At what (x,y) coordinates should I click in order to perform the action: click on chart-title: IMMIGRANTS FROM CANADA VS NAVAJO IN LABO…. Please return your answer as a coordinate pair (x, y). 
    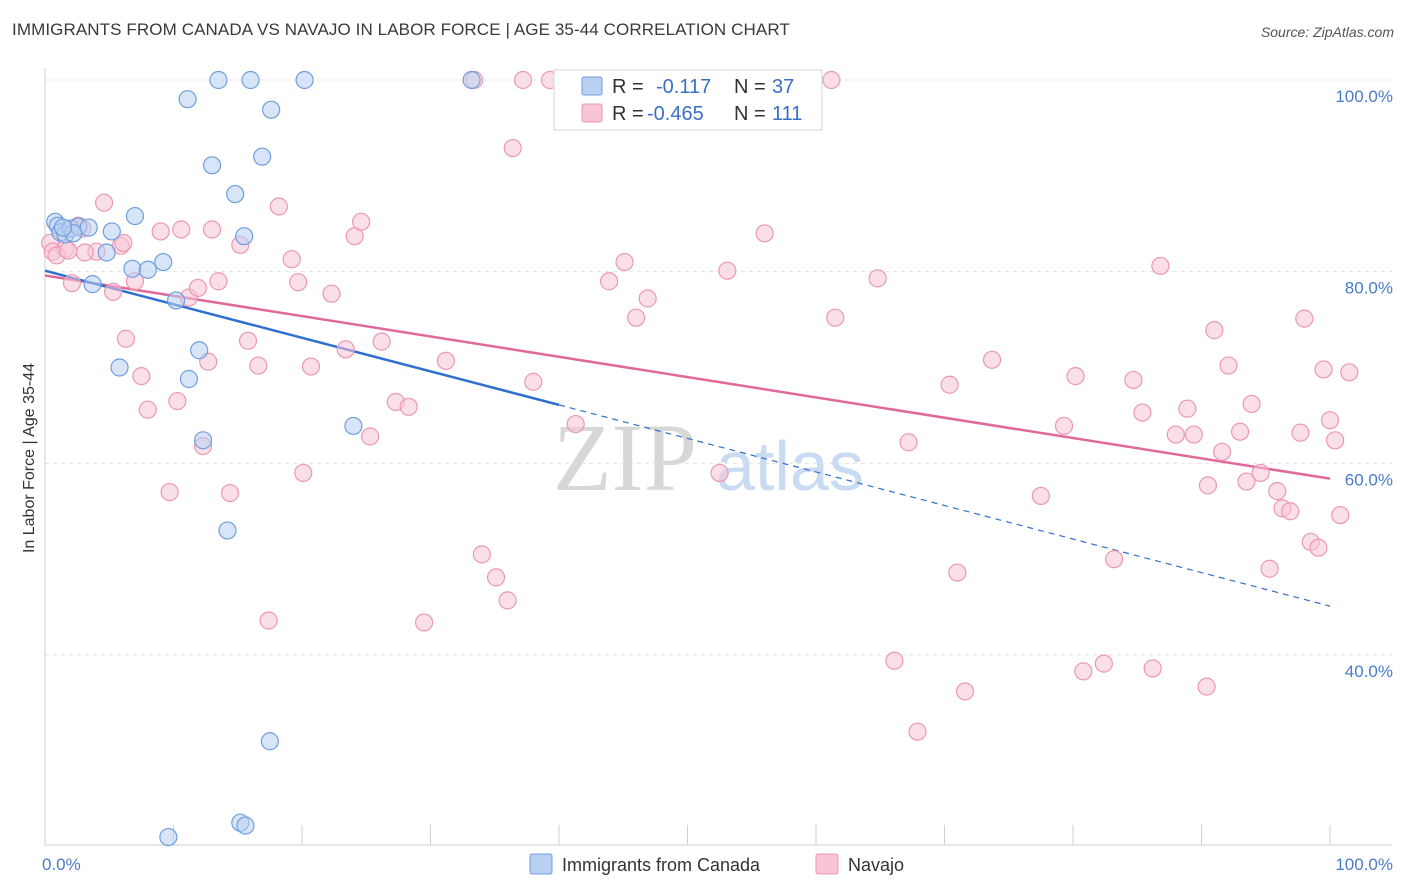
    Looking at the image, I should click on (401, 29).